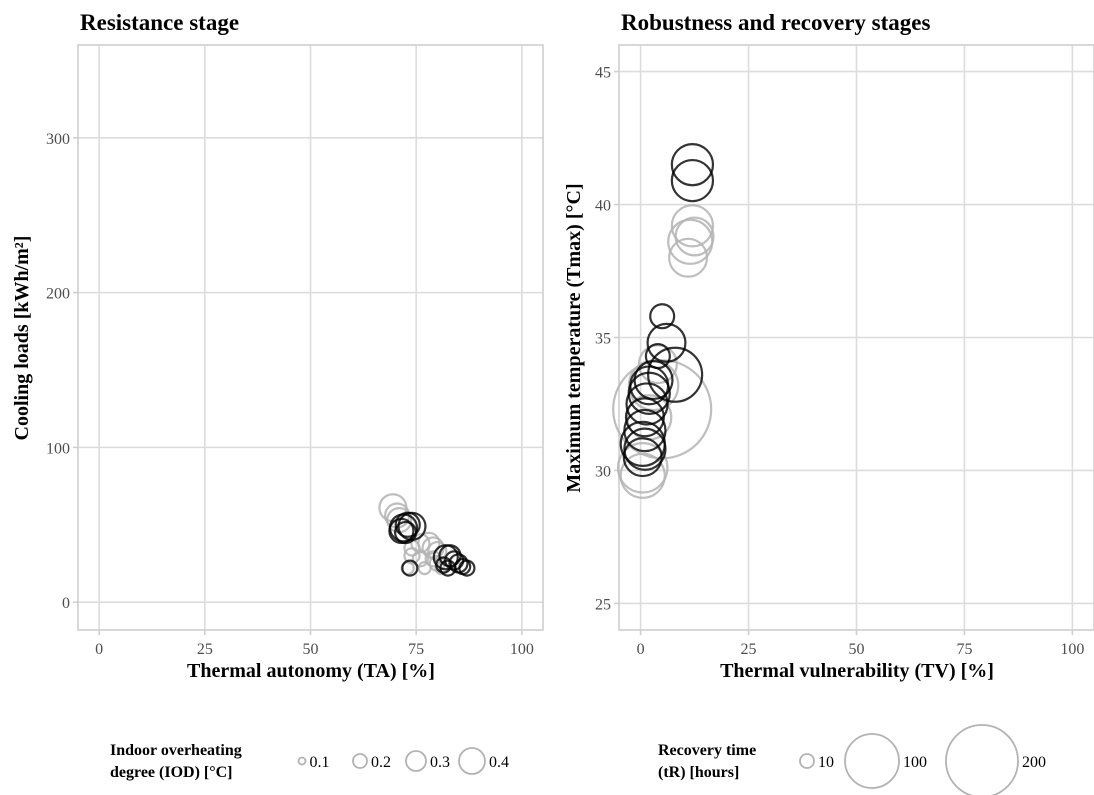  I want to click on legend-key-label: 0.4, so click(499, 762).